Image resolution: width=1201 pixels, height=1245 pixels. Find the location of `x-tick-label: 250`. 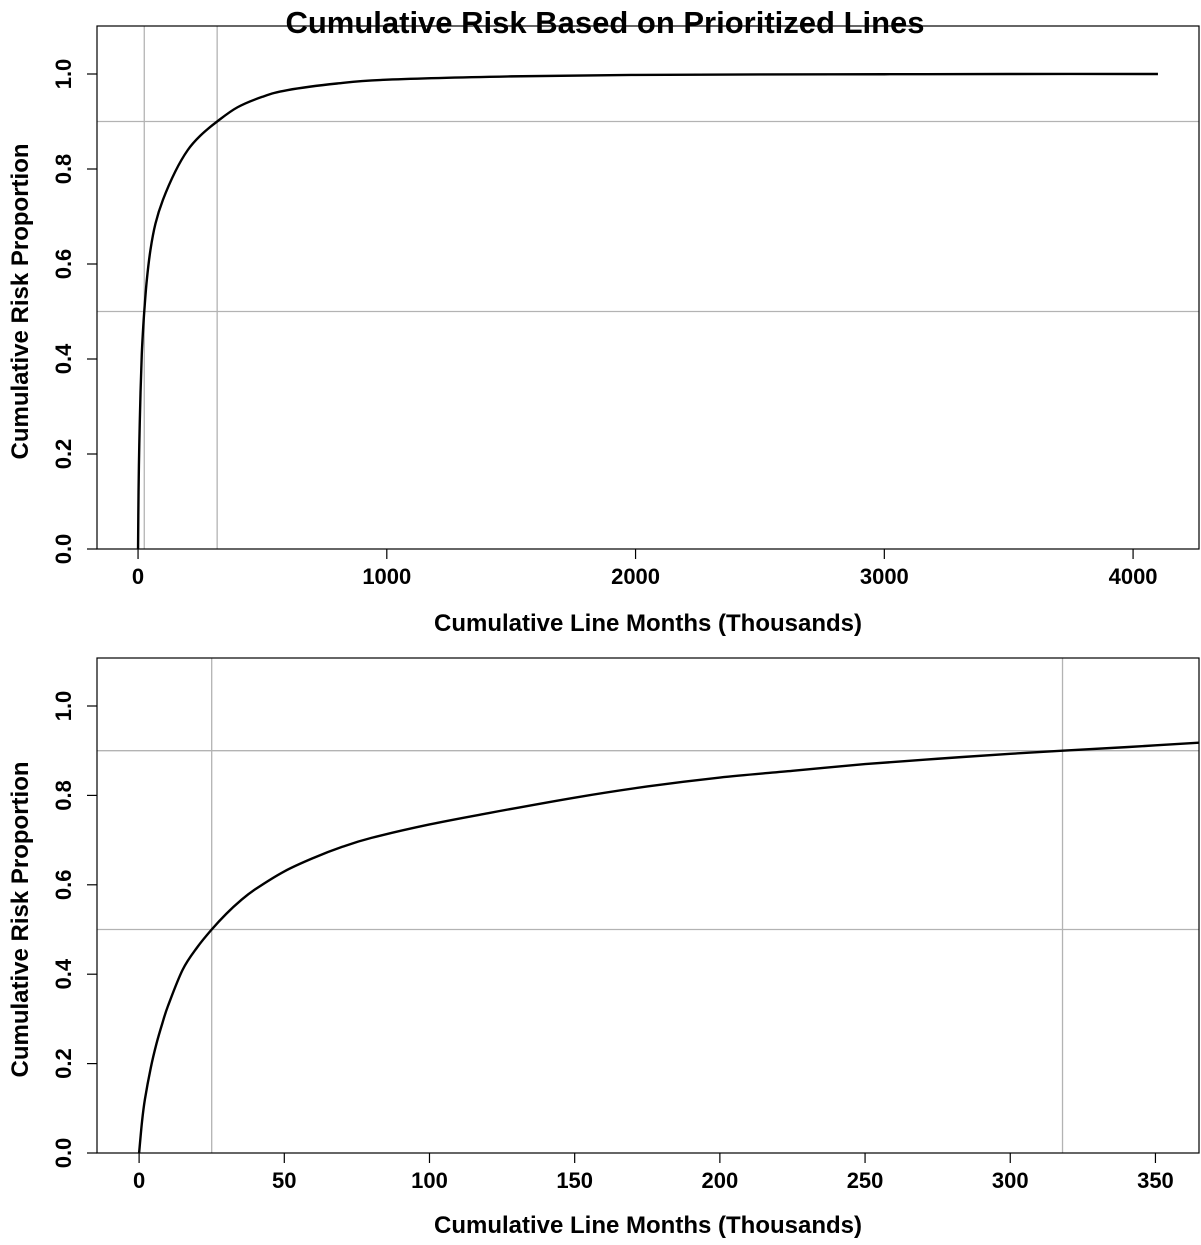

x-tick-label: 250 is located at coordinates (865, 1180).